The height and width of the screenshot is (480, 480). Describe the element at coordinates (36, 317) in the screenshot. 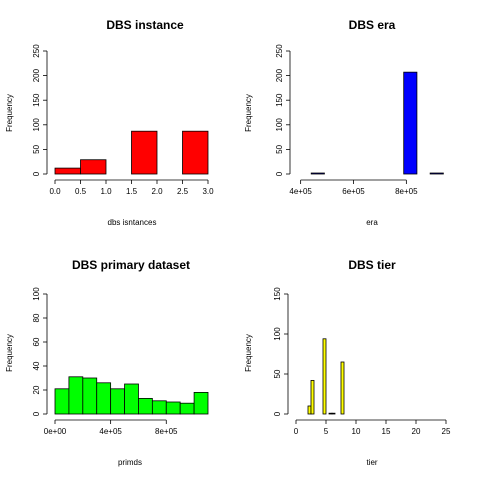

I see `y-tick-label: 80` at that location.